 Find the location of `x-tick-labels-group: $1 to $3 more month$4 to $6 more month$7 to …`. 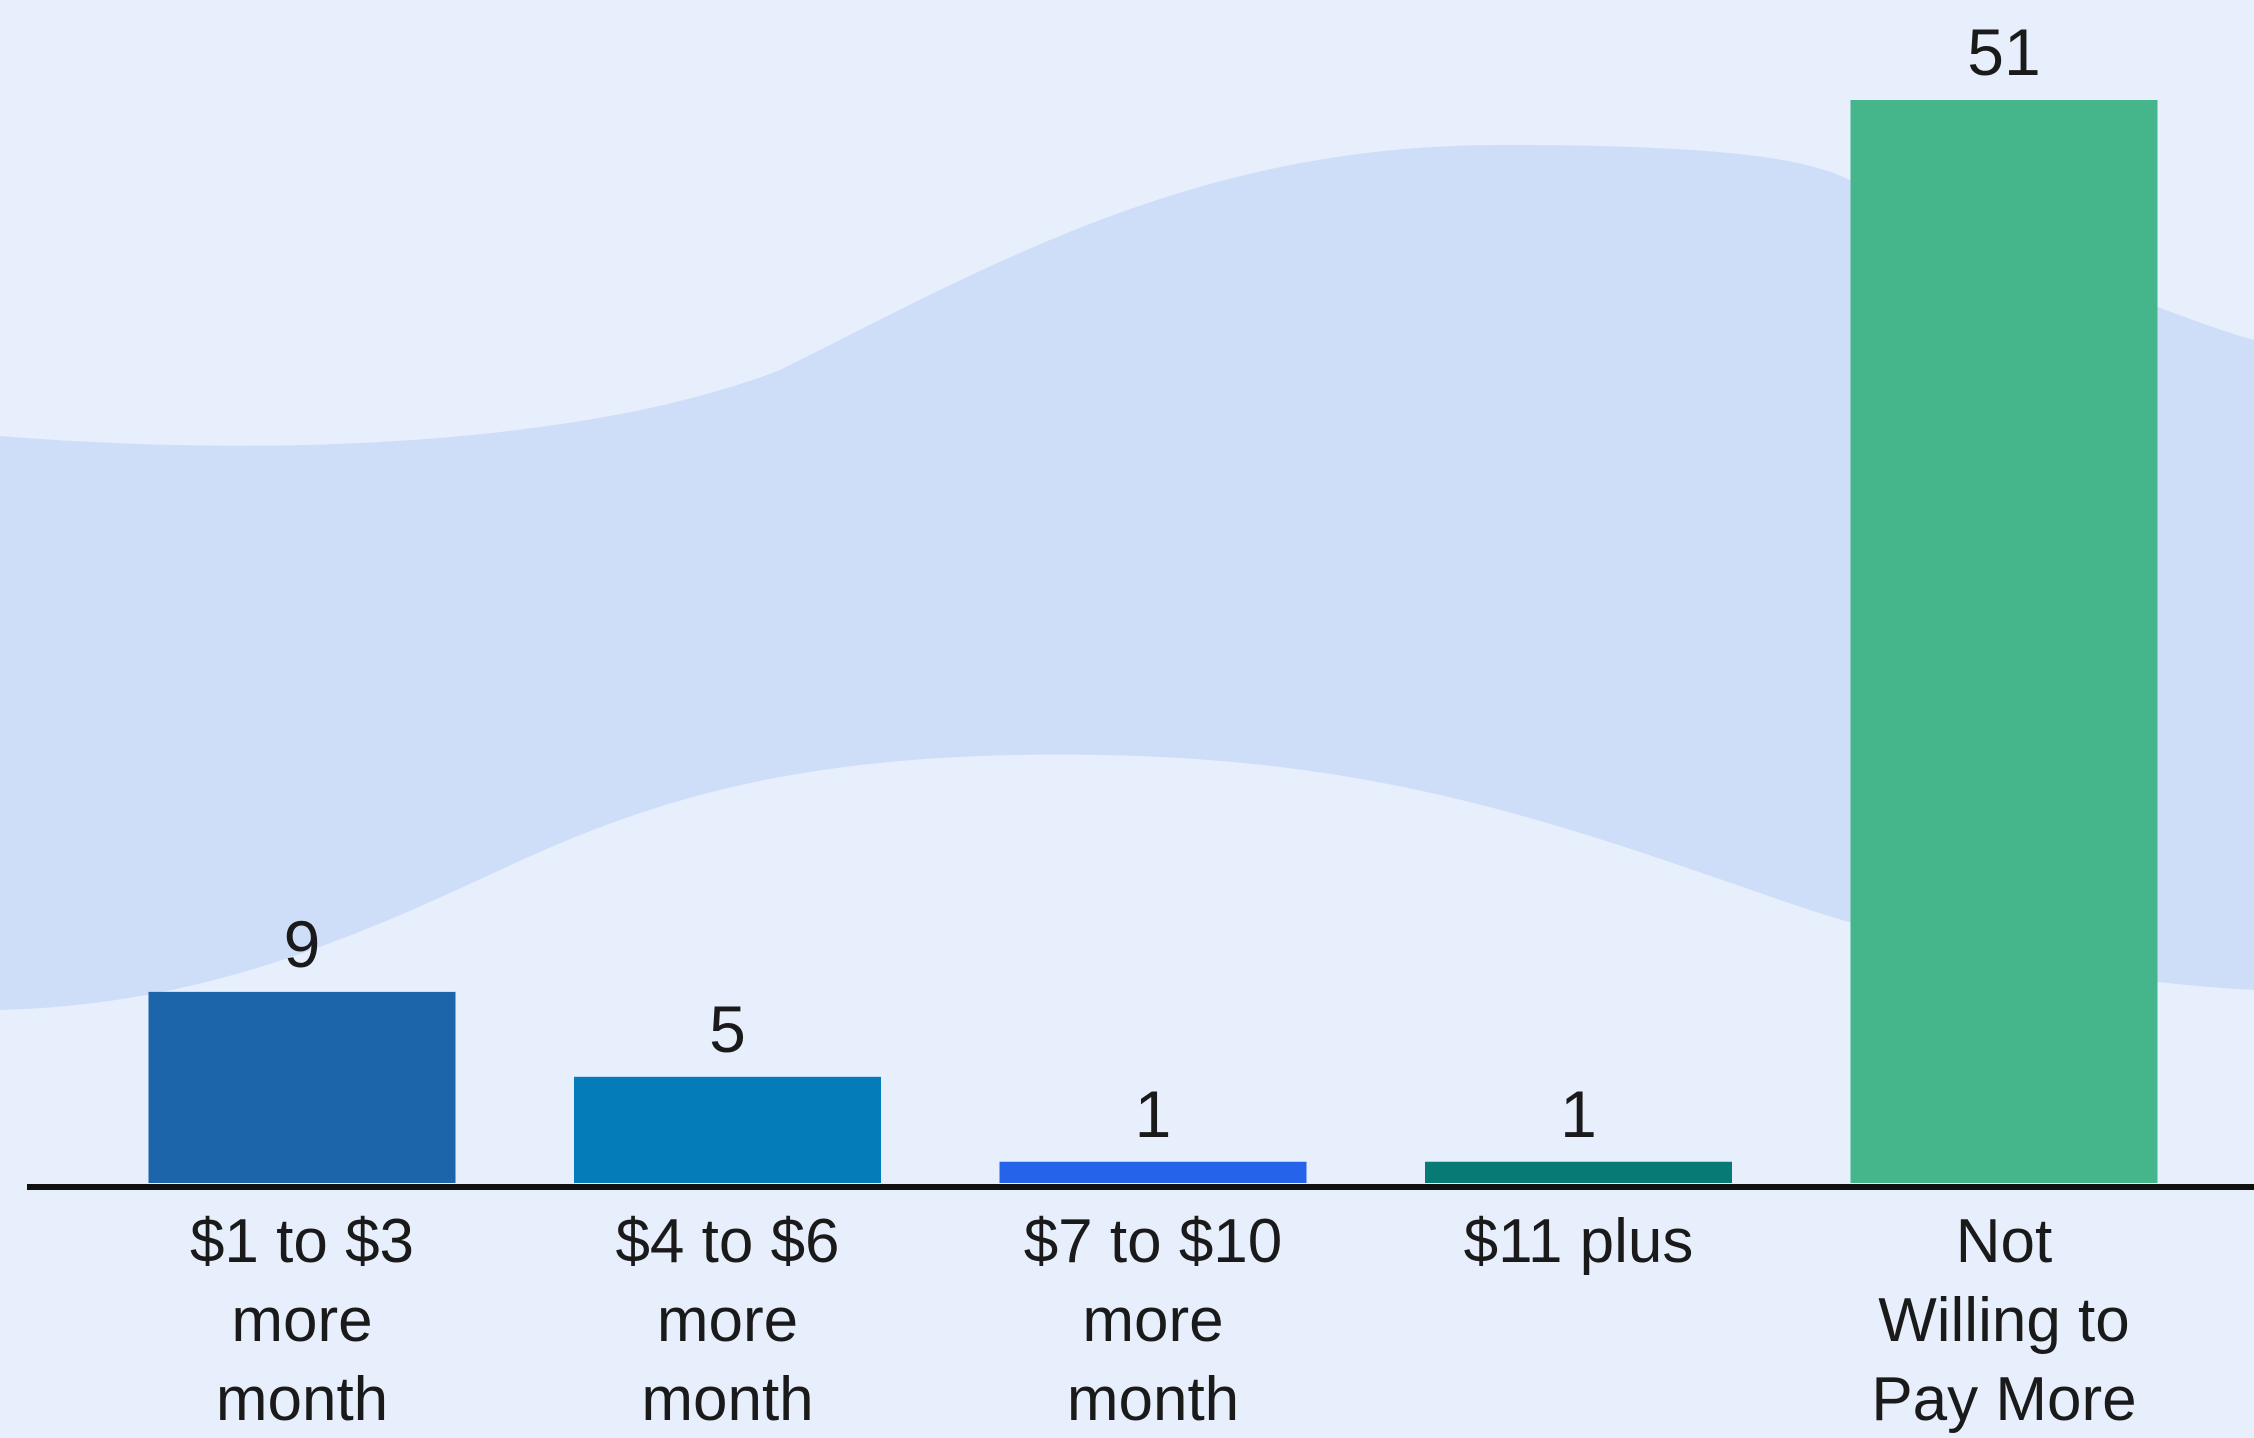

x-tick-labels-group: $1 to $3 more month$4 to $6 more month$7 to … is located at coordinates (1163, 1320).